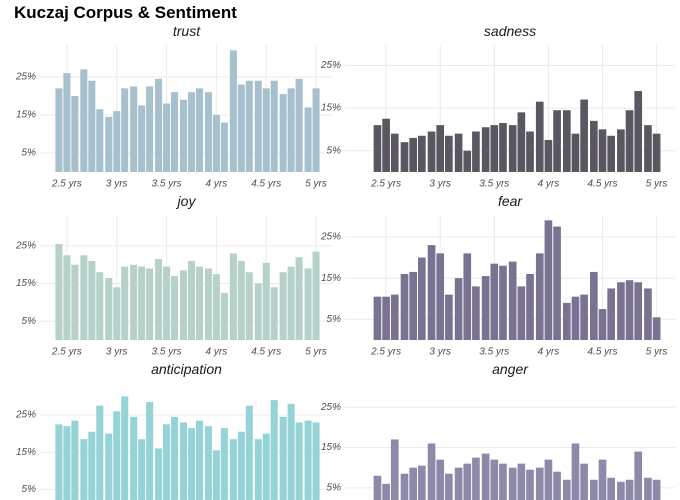  I want to click on x-tick-label: 5 yrs, so click(316, 184).